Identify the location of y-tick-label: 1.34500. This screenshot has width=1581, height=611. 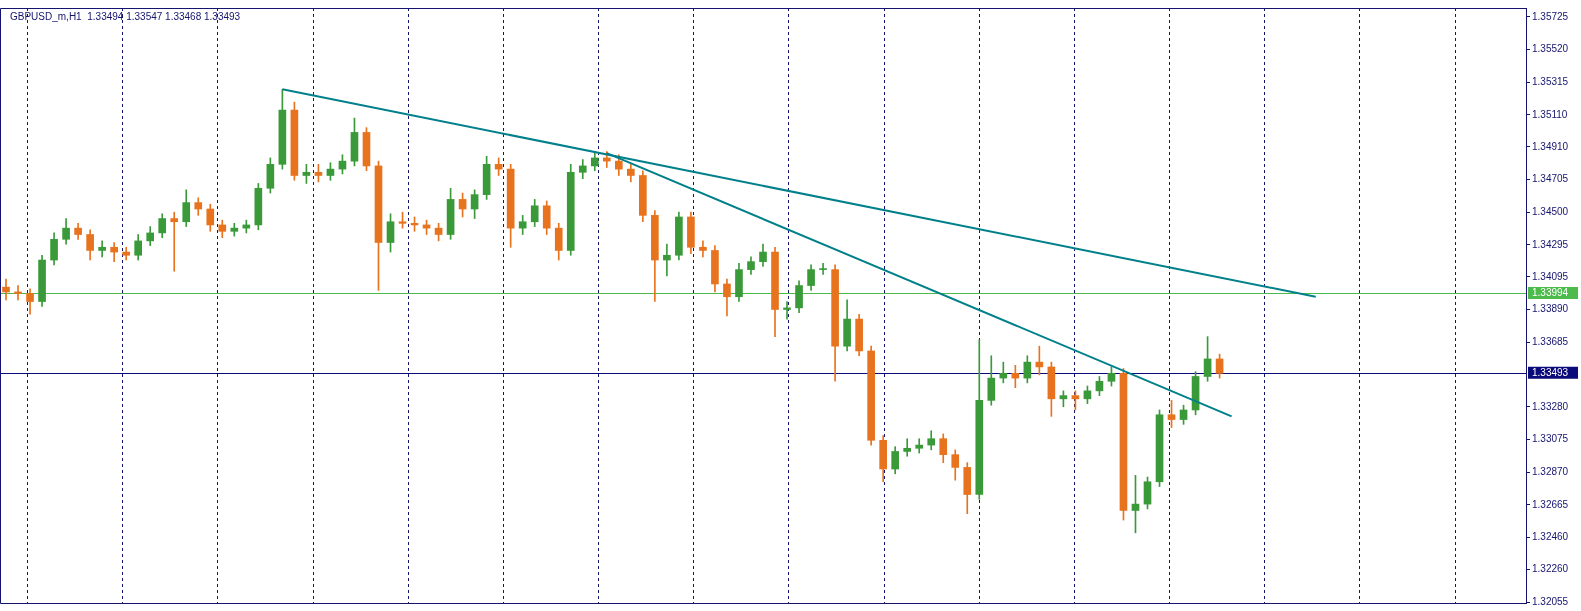
(1550, 211).